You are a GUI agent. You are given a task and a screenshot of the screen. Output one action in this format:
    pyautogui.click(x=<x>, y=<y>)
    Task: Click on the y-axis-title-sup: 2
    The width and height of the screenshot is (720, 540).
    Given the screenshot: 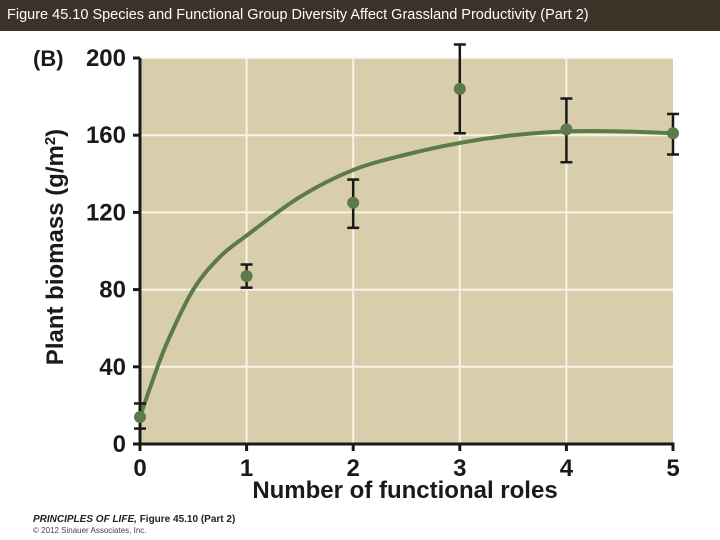 What is the action you would take?
    pyautogui.click(x=50, y=141)
    